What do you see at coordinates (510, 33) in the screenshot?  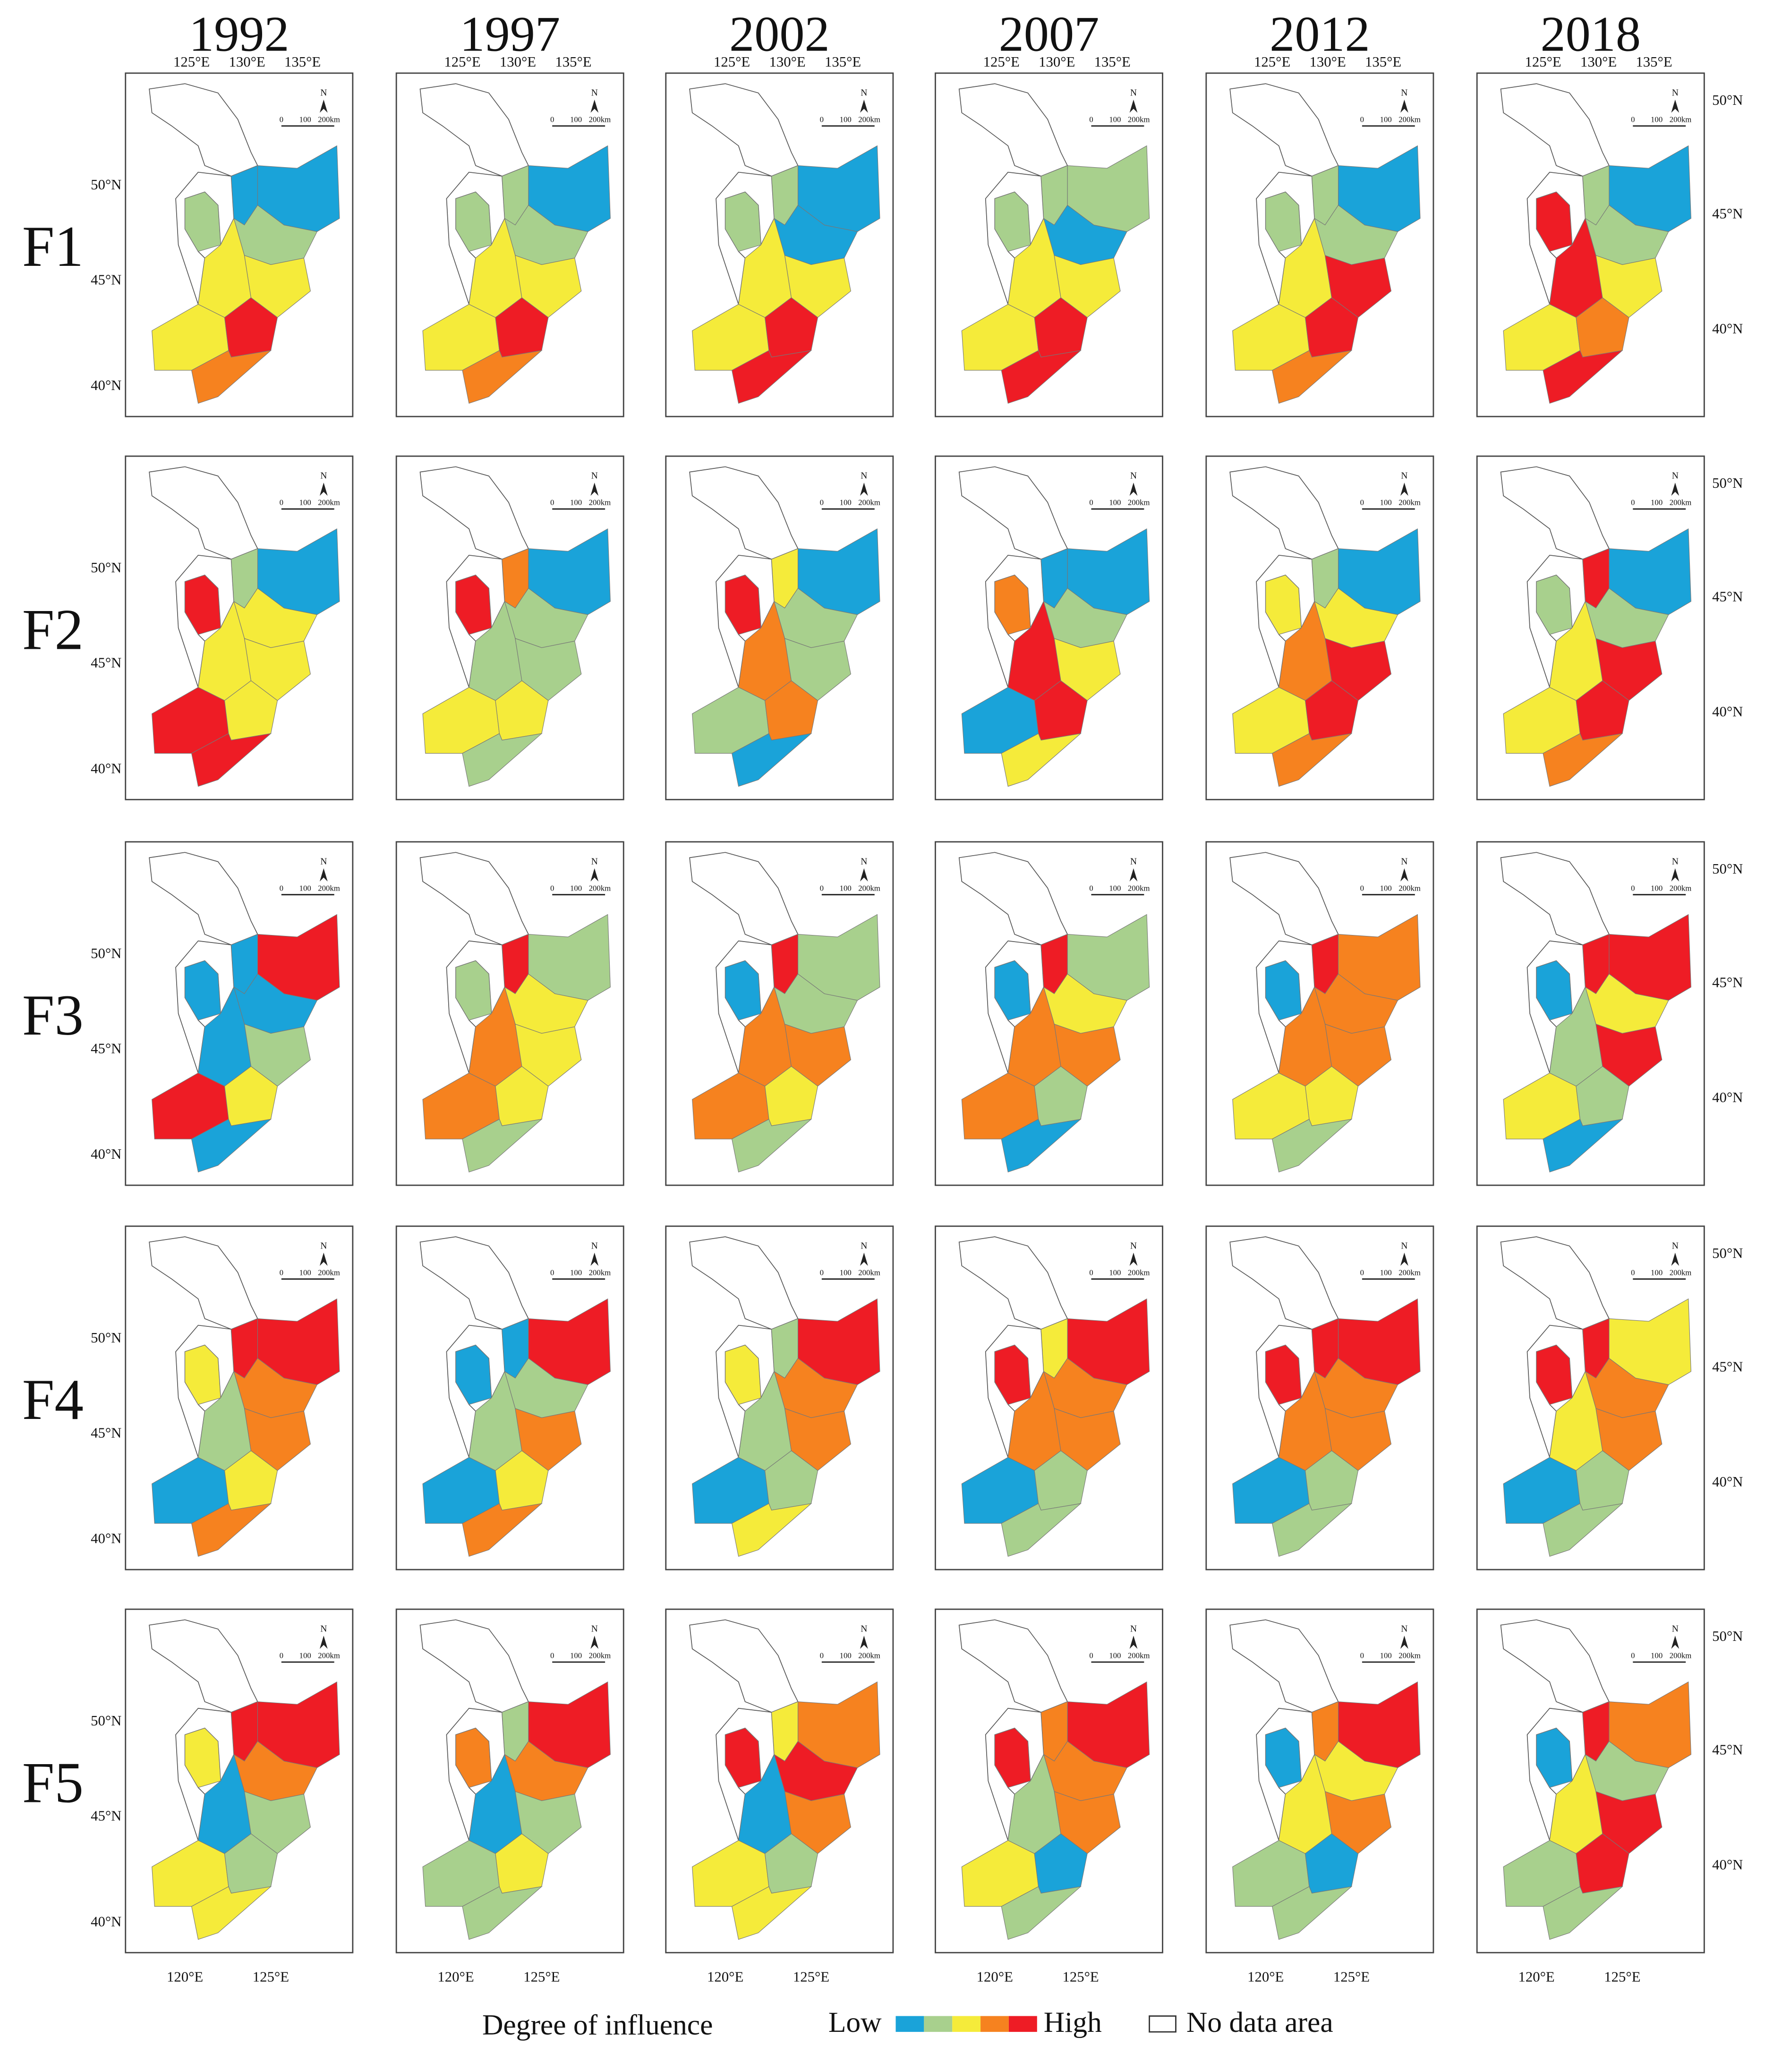 I see `column-year: 1997` at bounding box center [510, 33].